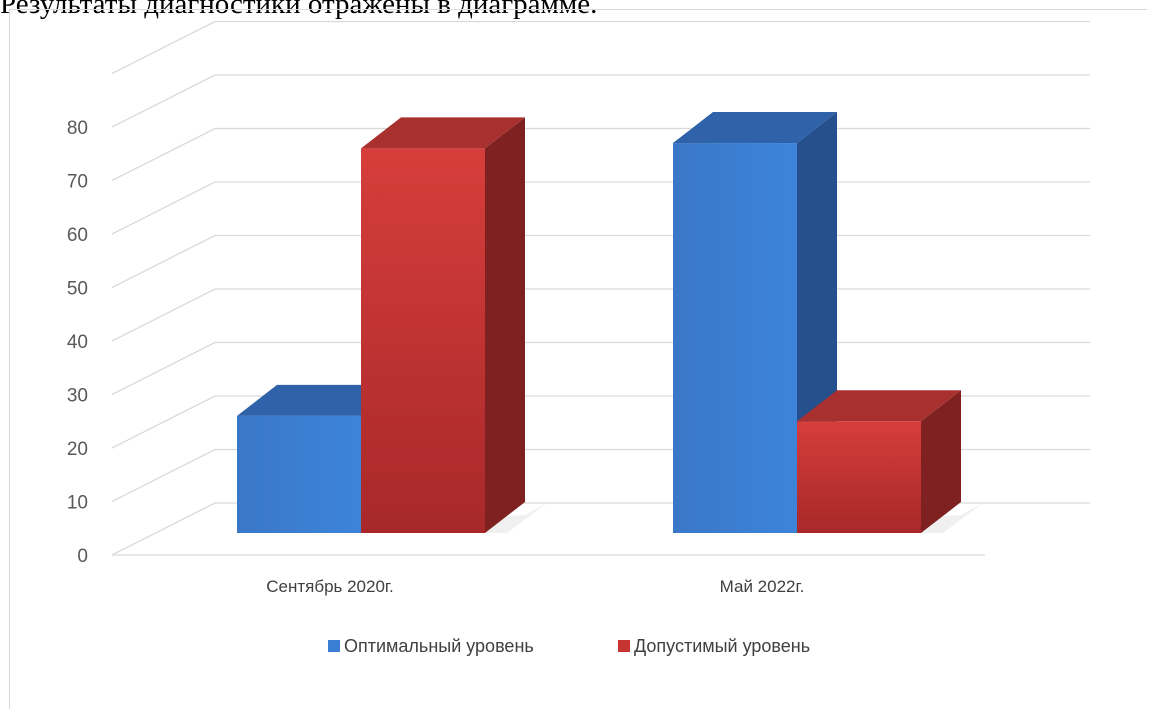  What do you see at coordinates (77, 182) in the screenshot?
I see `y-tick-label: 70` at bounding box center [77, 182].